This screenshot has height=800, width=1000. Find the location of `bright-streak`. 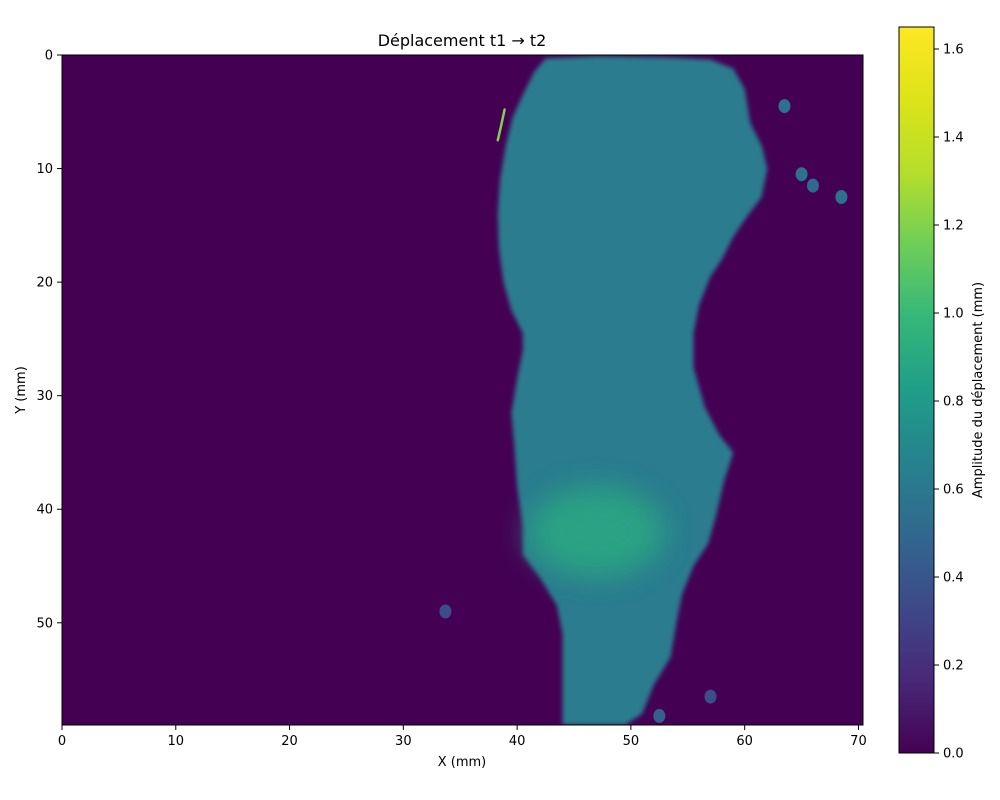

bright-streak is located at coordinates (501, 125).